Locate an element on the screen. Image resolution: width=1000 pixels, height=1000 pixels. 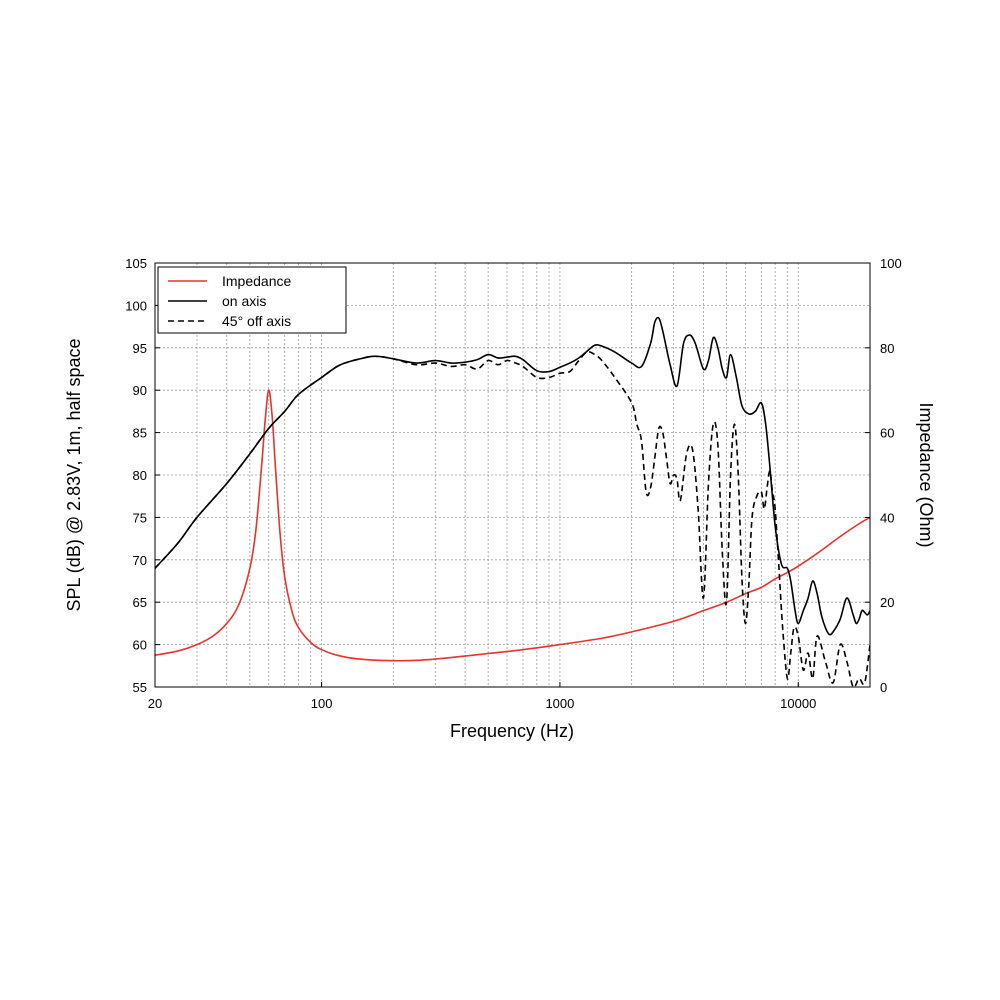
x-tick-label: 10000 is located at coordinates (798, 703).